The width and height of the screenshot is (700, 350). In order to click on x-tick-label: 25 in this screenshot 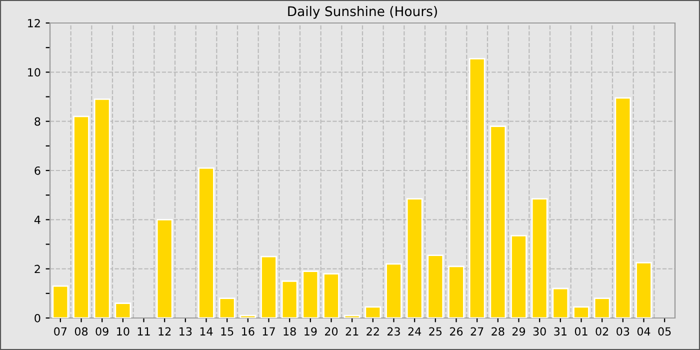, I will do `click(435, 331)`.